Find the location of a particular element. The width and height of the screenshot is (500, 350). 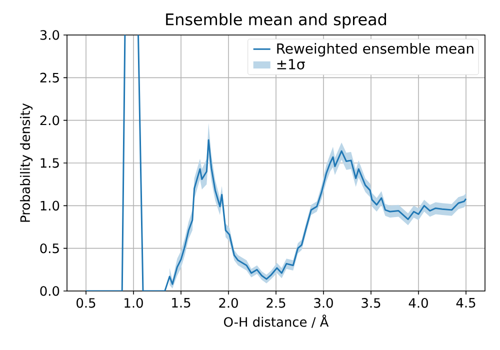

legend-label: Reweighted ensemble mean is located at coordinates (375, 50).